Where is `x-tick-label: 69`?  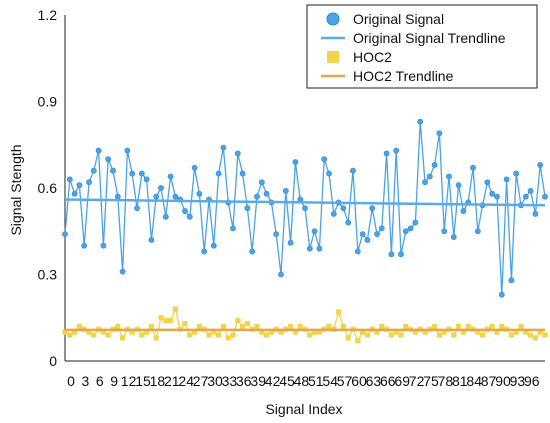 x-tick-label: 69 is located at coordinates (402, 381).